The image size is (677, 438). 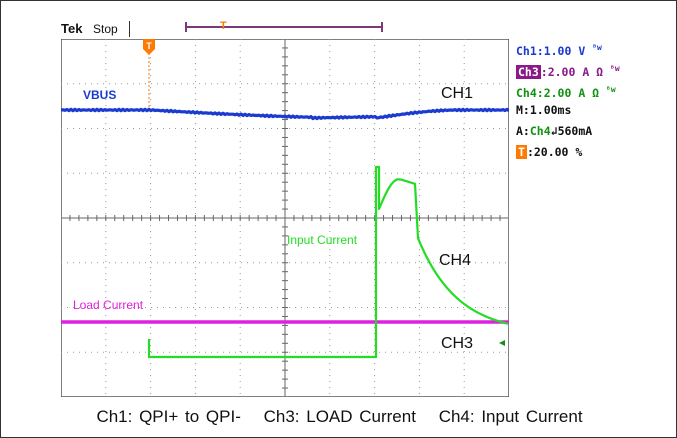 I want to click on ch3-label: CH3, so click(x=457, y=343).